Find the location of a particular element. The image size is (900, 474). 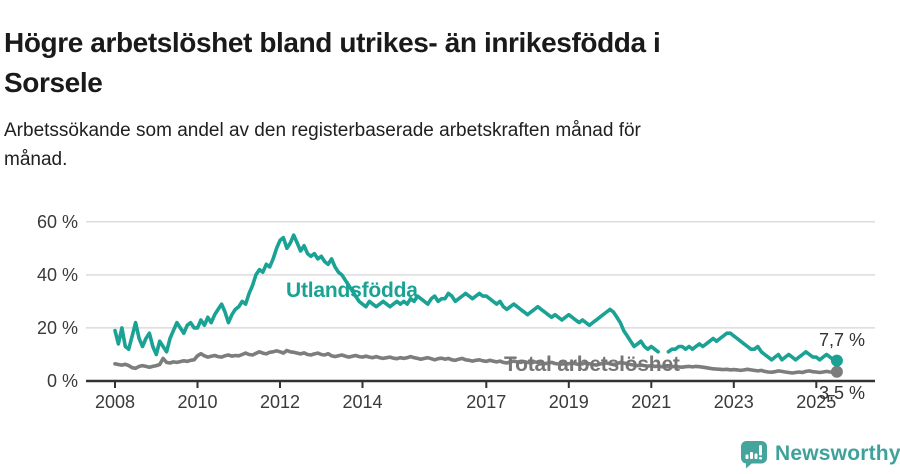

x-tick-label: 2012 is located at coordinates (280, 402).